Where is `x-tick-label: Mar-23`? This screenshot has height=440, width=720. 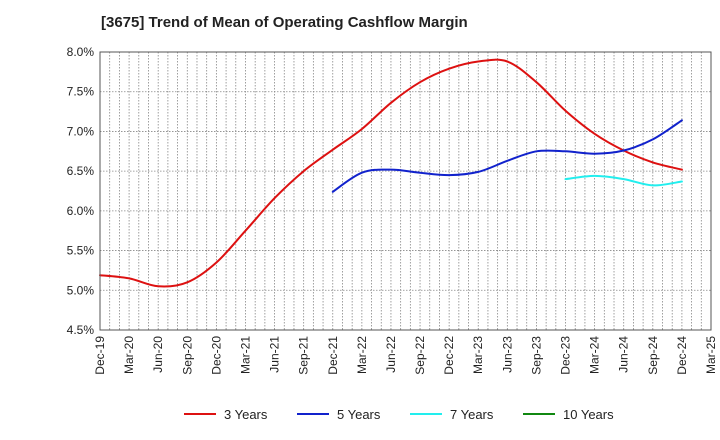
x-tick-label: Mar-23 is located at coordinates (478, 355).